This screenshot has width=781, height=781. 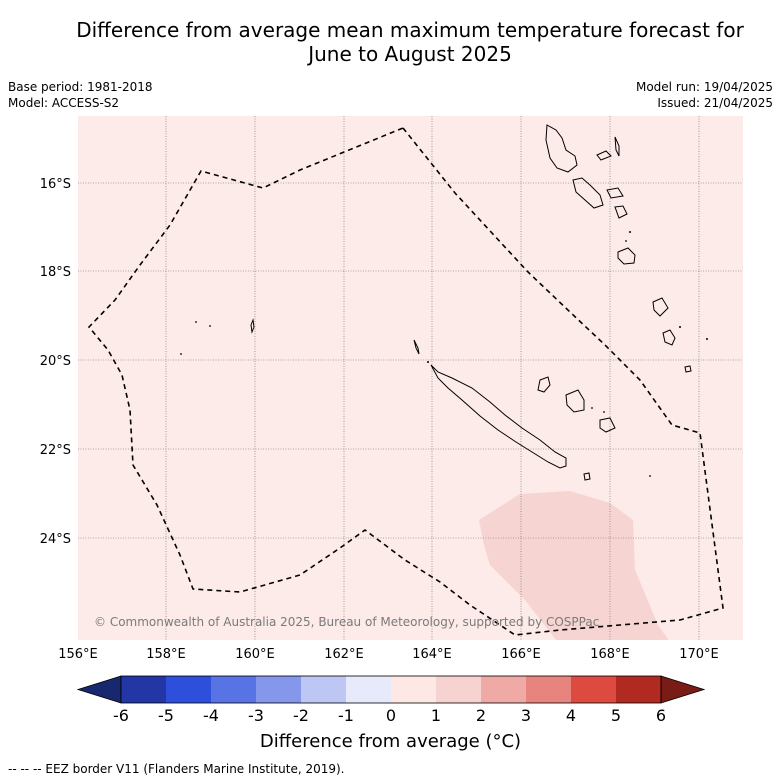 I want to click on lat-tick-label: 20°S, so click(x=55, y=361).